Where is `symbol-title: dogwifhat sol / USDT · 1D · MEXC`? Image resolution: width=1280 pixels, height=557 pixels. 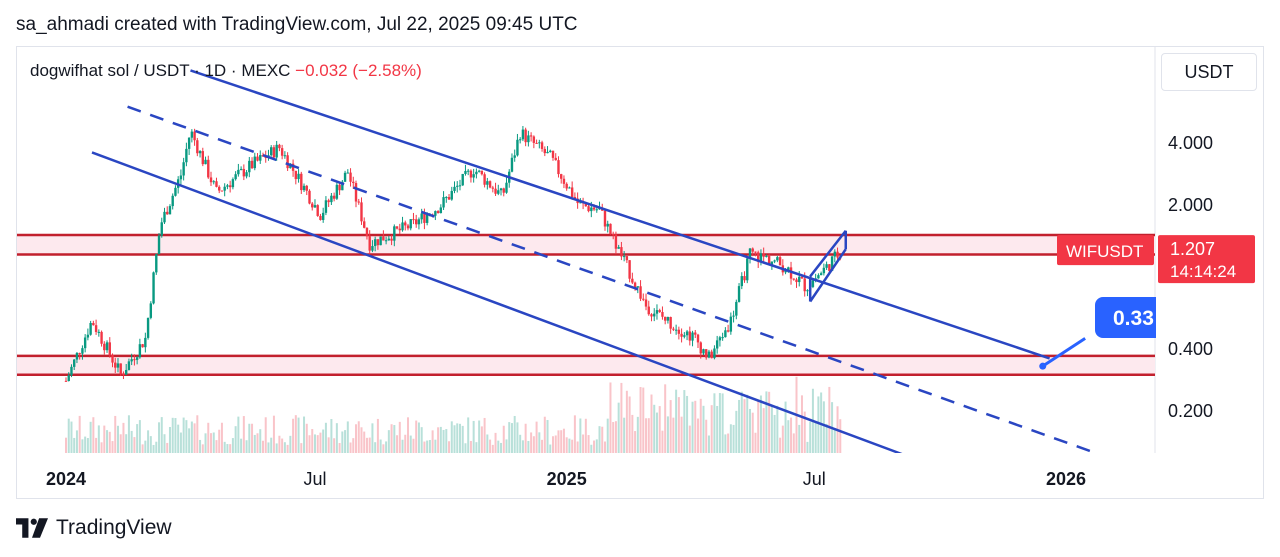
symbol-title: dogwifhat sol / USDT · 1D · MEXC is located at coordinates (160, 70).